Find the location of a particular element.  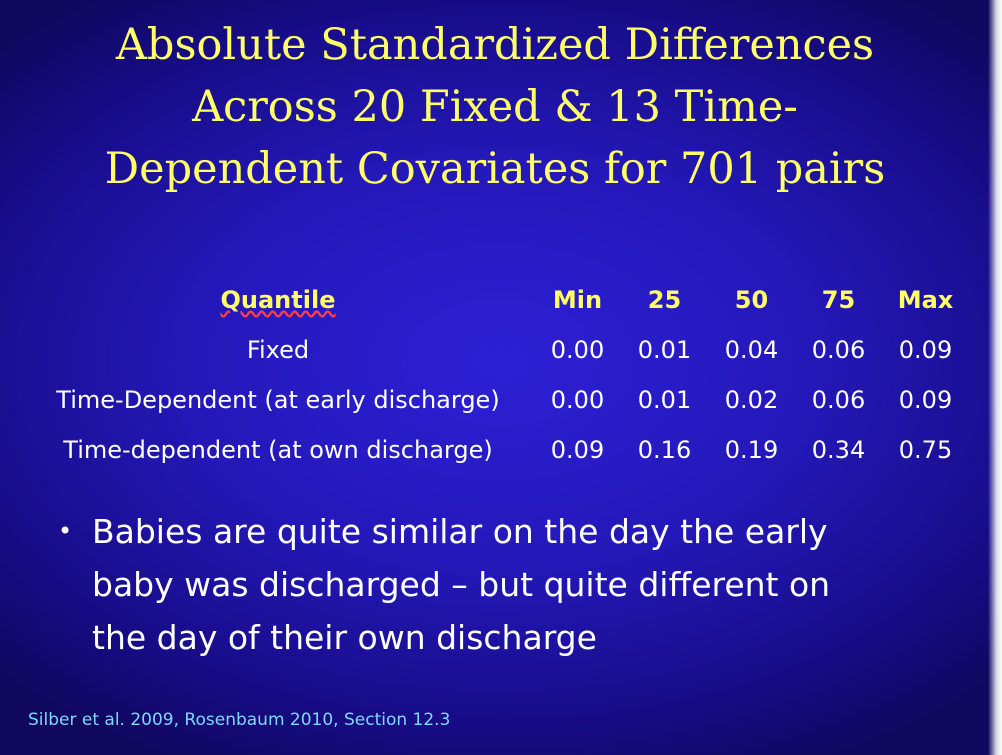

row-label: Time-dependent (at own discharge) is located at coordinates (278, 450).